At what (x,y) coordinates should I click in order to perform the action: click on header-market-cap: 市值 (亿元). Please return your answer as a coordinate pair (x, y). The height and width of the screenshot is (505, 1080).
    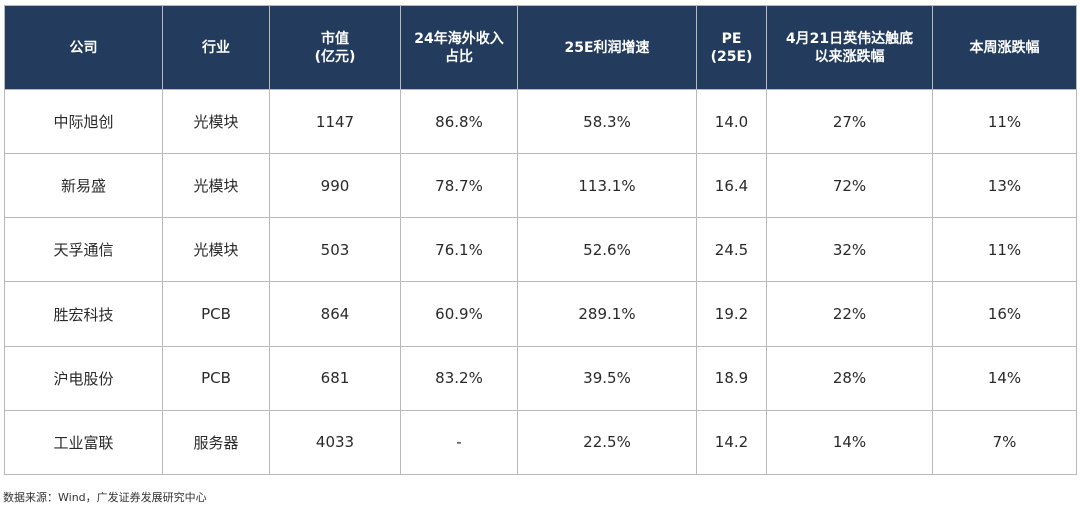
    Looking at the image, I should click on (335, 47).